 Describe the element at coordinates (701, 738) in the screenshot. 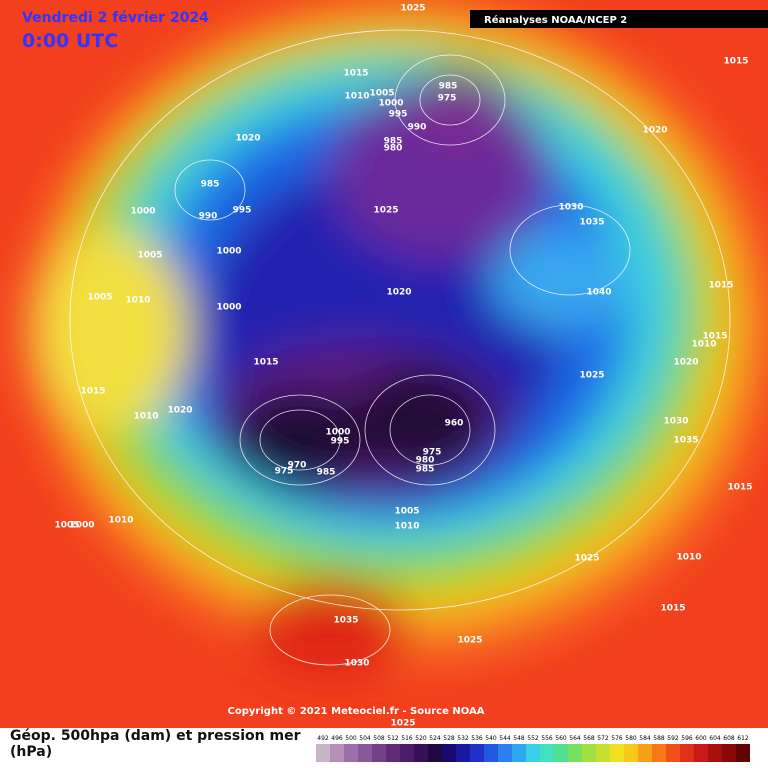

I see `colorbar-tick-label: 600` at that location.